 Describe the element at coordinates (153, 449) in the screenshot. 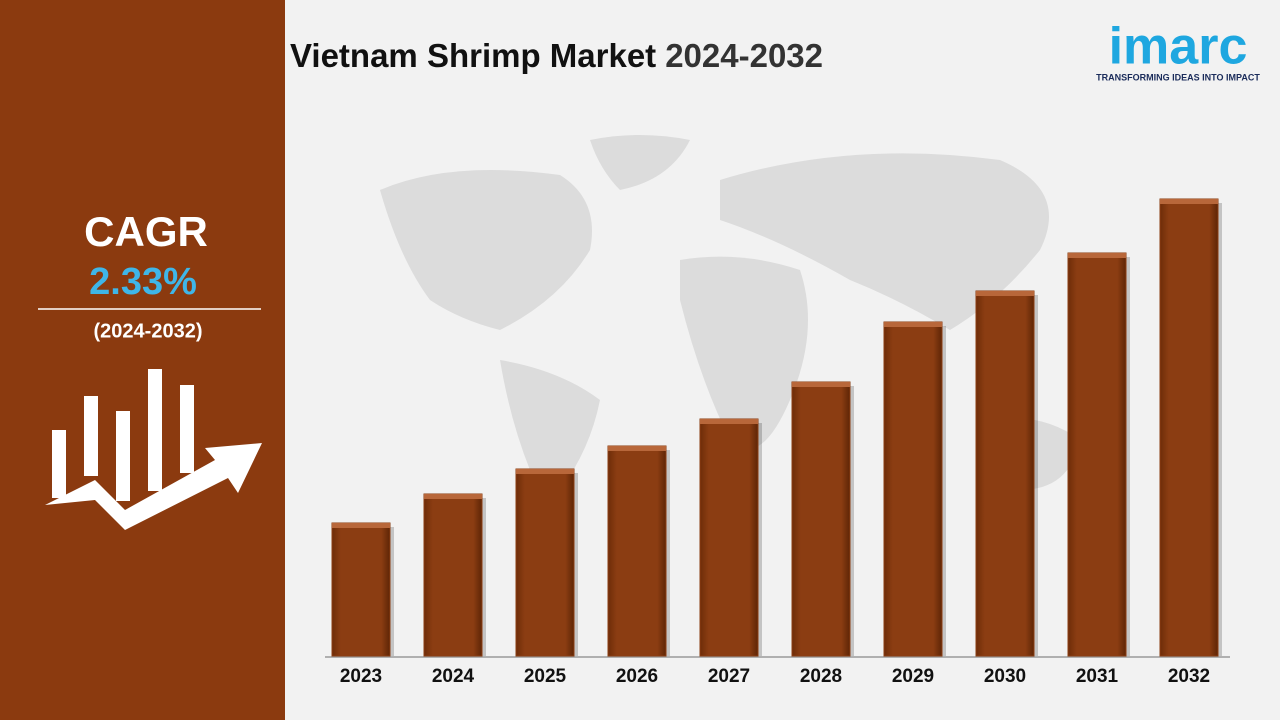

I see `growth-icon` at that location.